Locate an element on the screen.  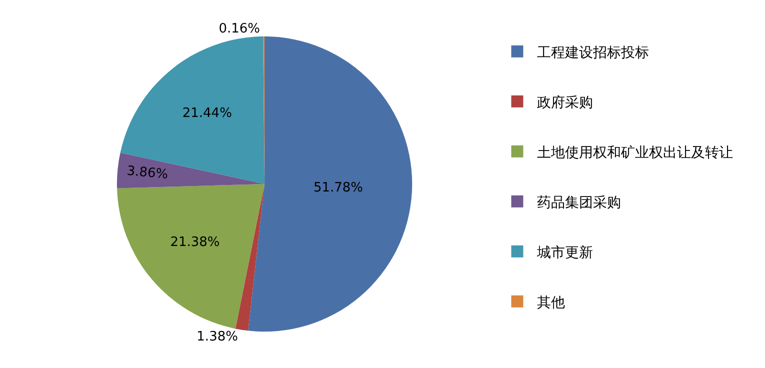
legend-label: 政府采购 is located at coordinates (565, 102).